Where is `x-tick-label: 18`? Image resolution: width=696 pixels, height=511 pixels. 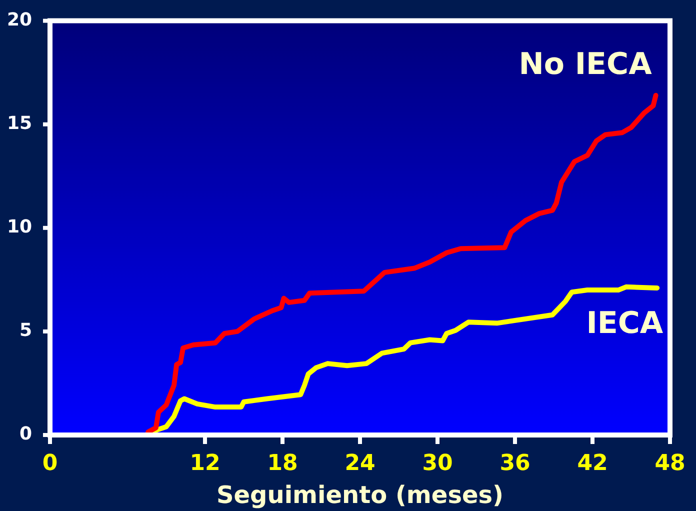 x-tick-label: 18 is located at coordinates (282, 463).